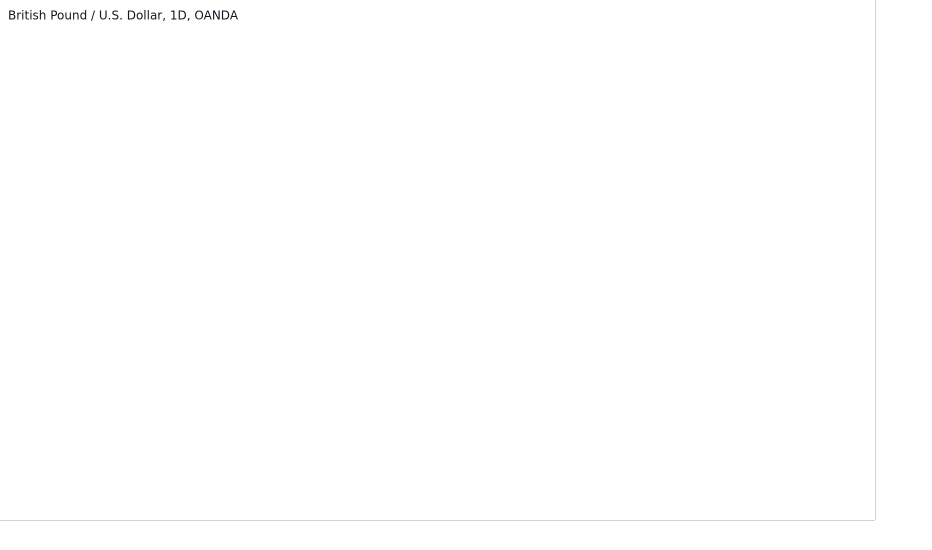 The image size is (932, 550). I want to click on chart-title: British Pound / U.S. Dollar, 1D, OANDA, so click(123, 16).